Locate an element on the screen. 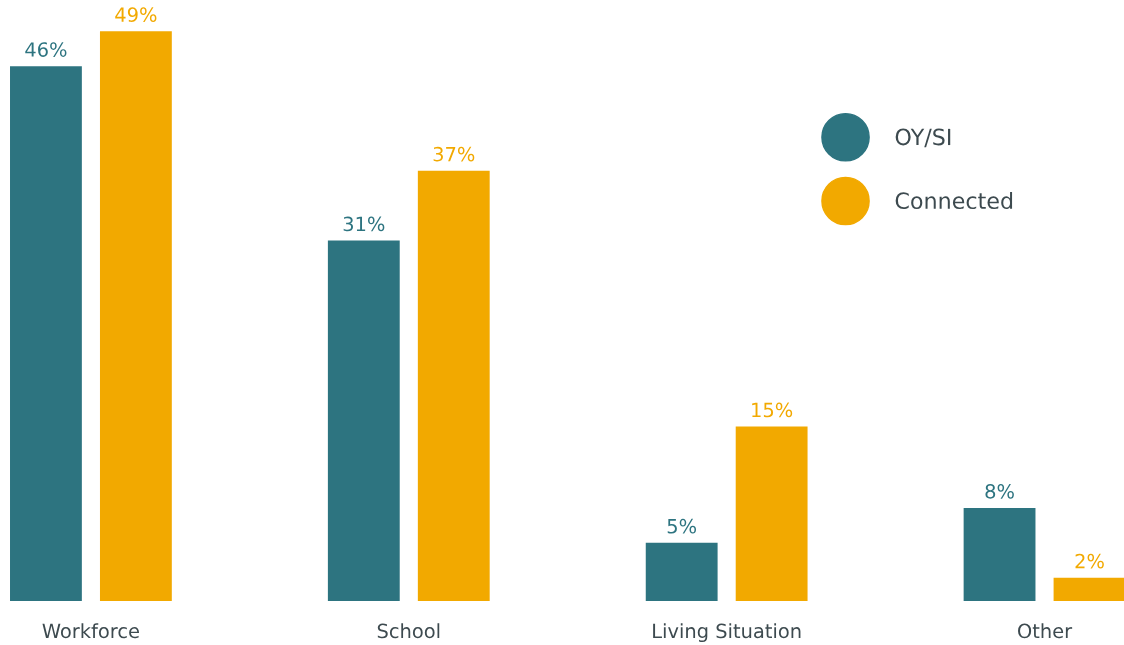  x-tick-label: Other is located at coordinates (1045, 631).